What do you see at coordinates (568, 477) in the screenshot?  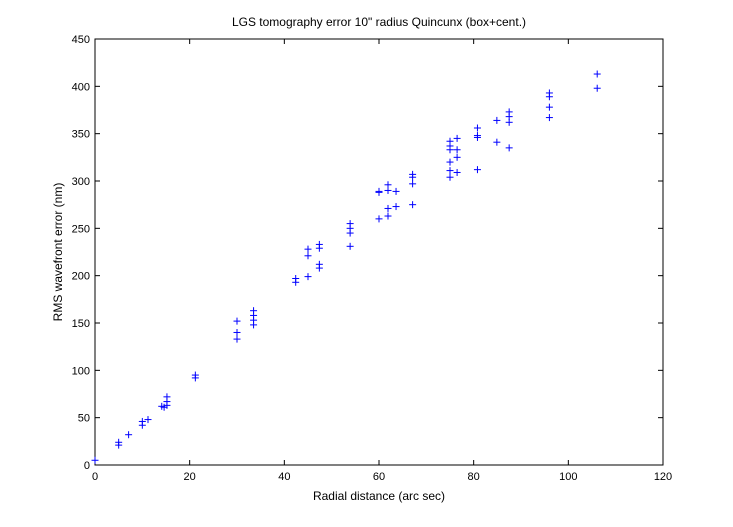 I see `x-tick-label: 100` at bounding box center [568, 477].